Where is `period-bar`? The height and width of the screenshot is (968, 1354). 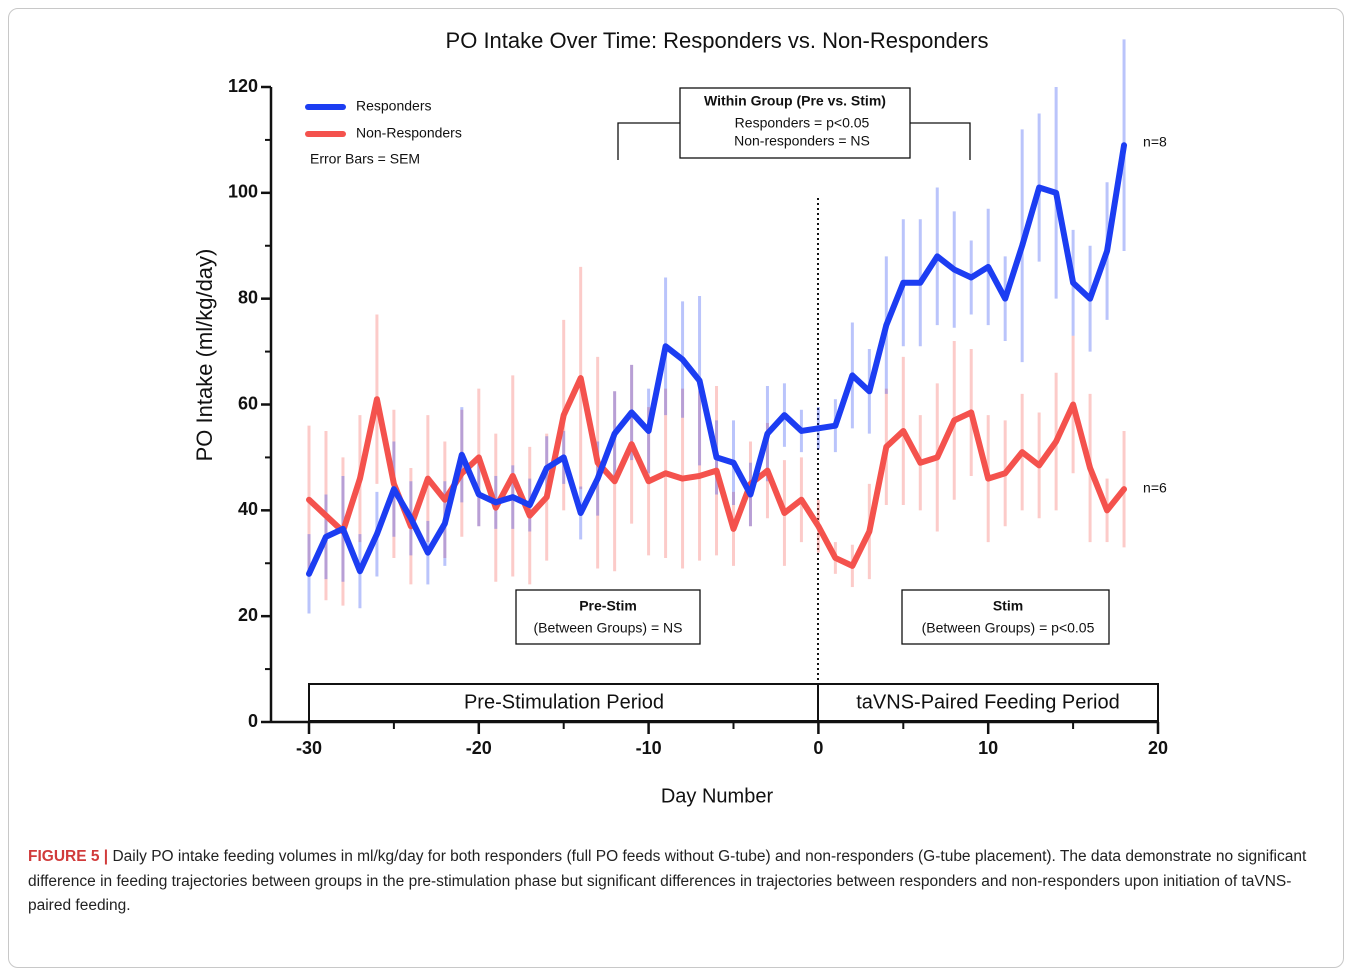 period-bar is located at coordinates (733, 702).